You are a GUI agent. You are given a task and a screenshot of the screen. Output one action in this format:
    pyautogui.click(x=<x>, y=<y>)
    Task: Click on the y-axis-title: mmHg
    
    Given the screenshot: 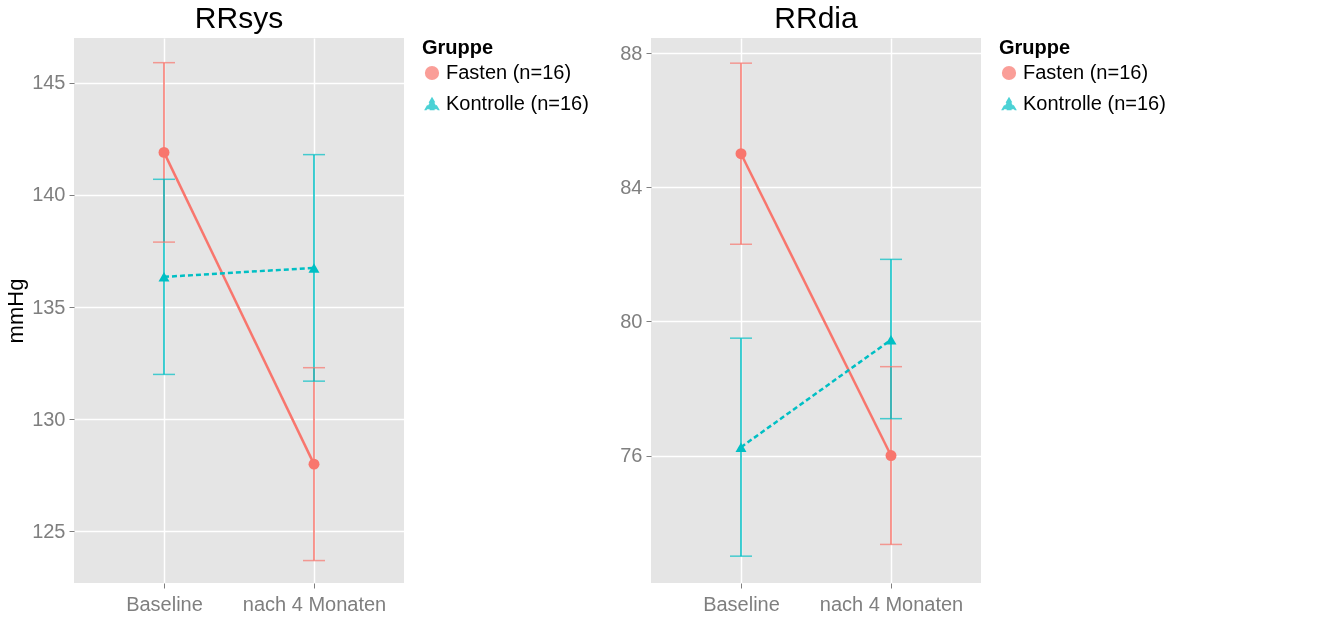 What is the action you would take?
    pyautogui.click(x=16, y=311)
    